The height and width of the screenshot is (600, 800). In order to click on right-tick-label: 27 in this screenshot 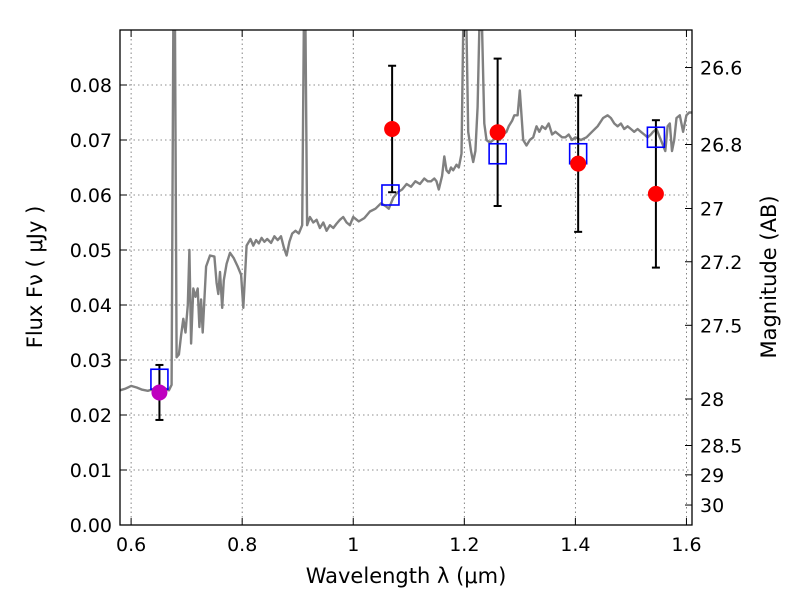, I will do `click(712, 210)`.